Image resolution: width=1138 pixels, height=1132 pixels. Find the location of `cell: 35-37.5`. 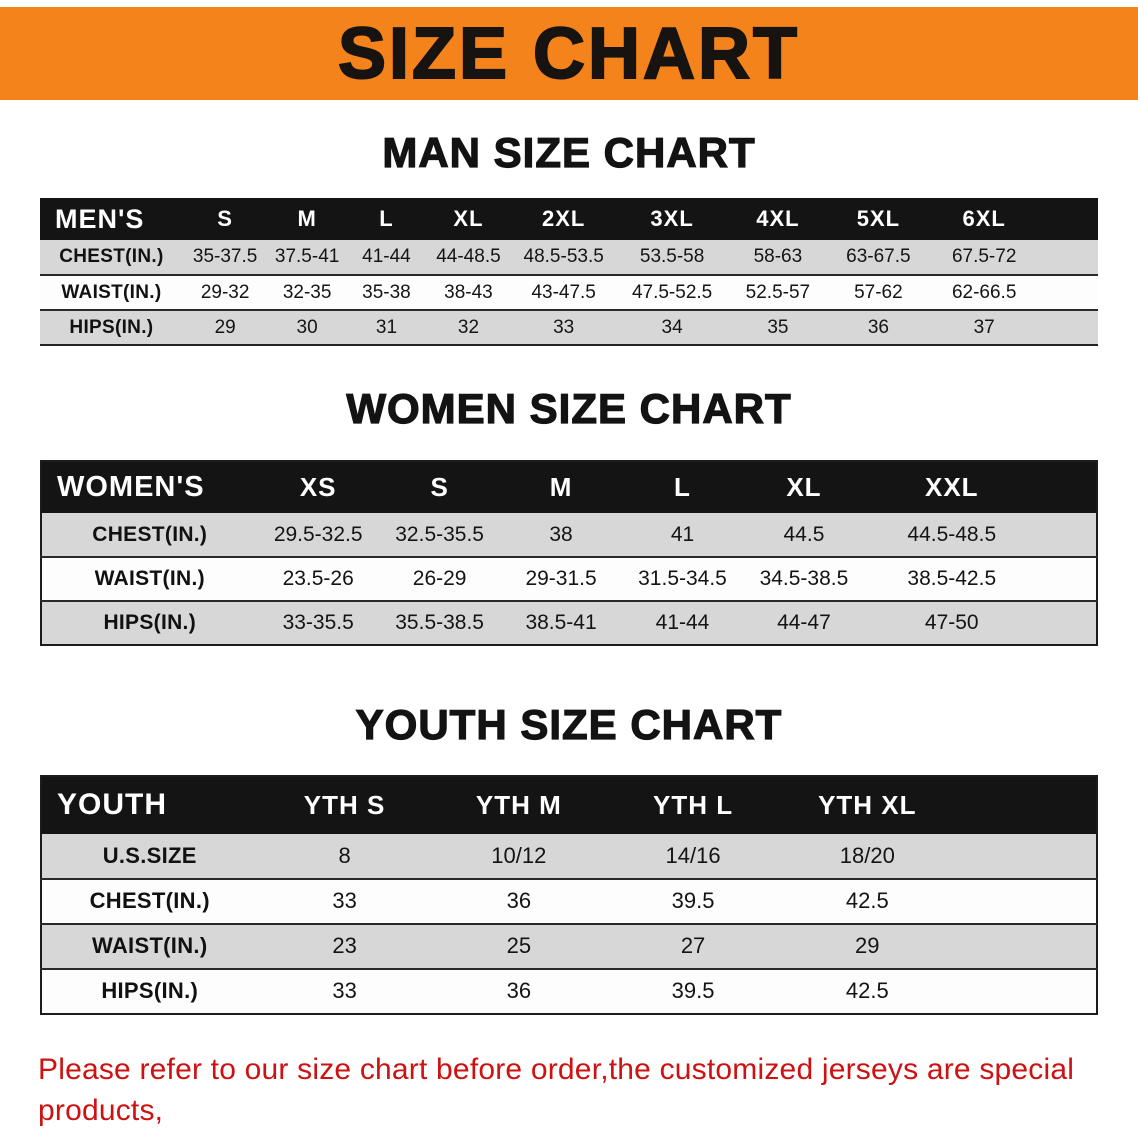

cell: 35-37.5 is located at coordinates (225, 257).